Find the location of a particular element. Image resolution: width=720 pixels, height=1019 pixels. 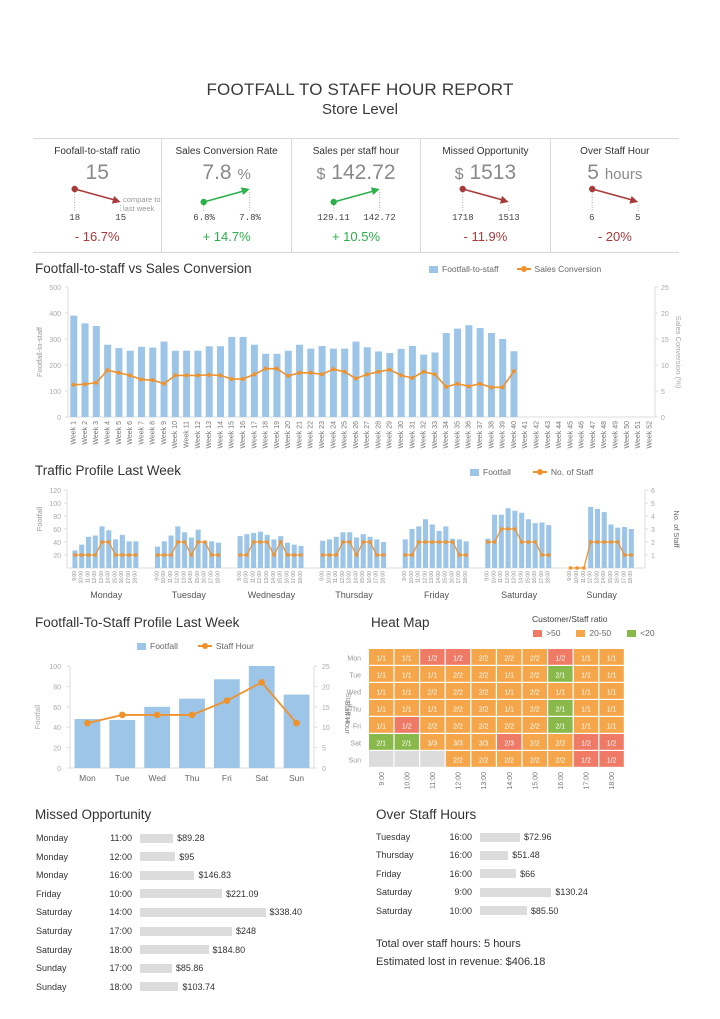

x-tick-label: Week 46 is located at coordinates (582, 435).